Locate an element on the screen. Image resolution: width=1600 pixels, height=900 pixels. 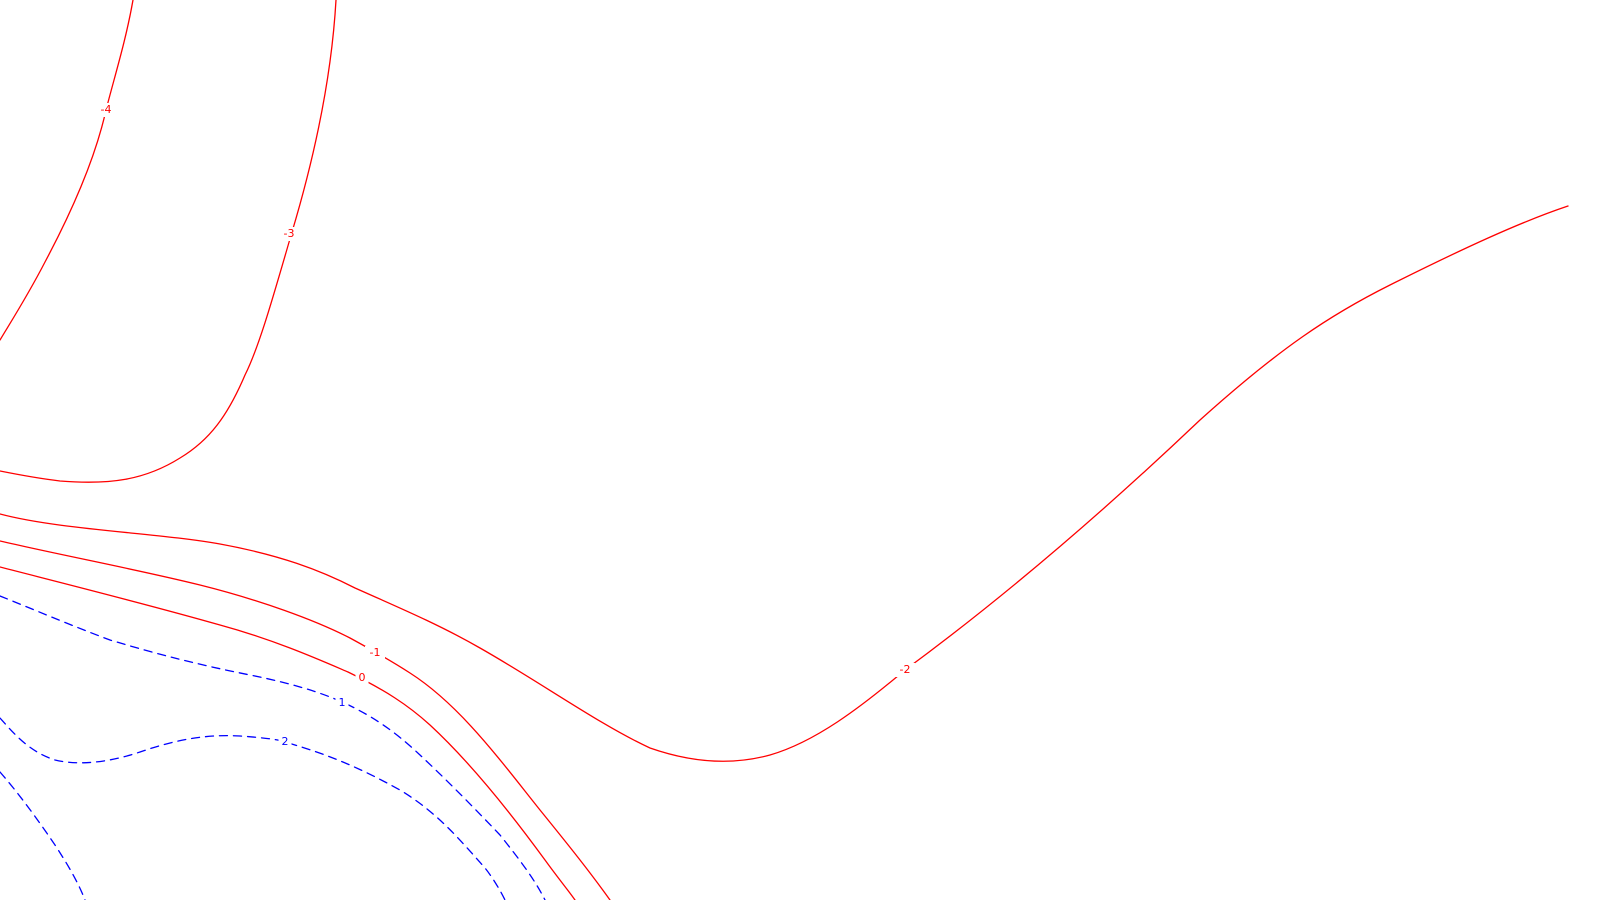
contour-neg1-label-gap is located at coordinates (375, 653).